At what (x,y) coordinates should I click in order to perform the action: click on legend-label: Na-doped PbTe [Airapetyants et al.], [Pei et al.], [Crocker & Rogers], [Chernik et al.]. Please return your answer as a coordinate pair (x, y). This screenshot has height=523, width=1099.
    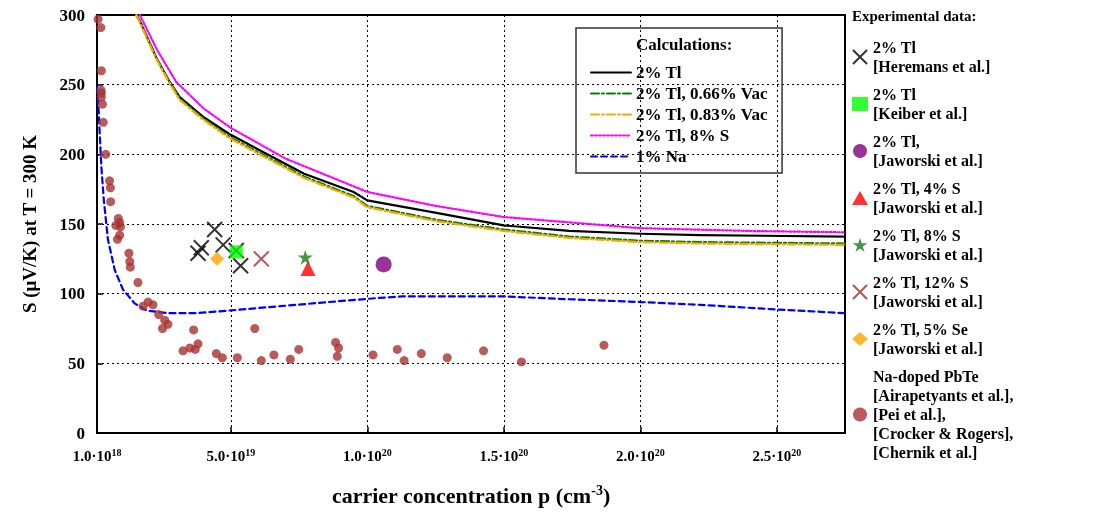
    Looking at the image, I should click on (943, 414).